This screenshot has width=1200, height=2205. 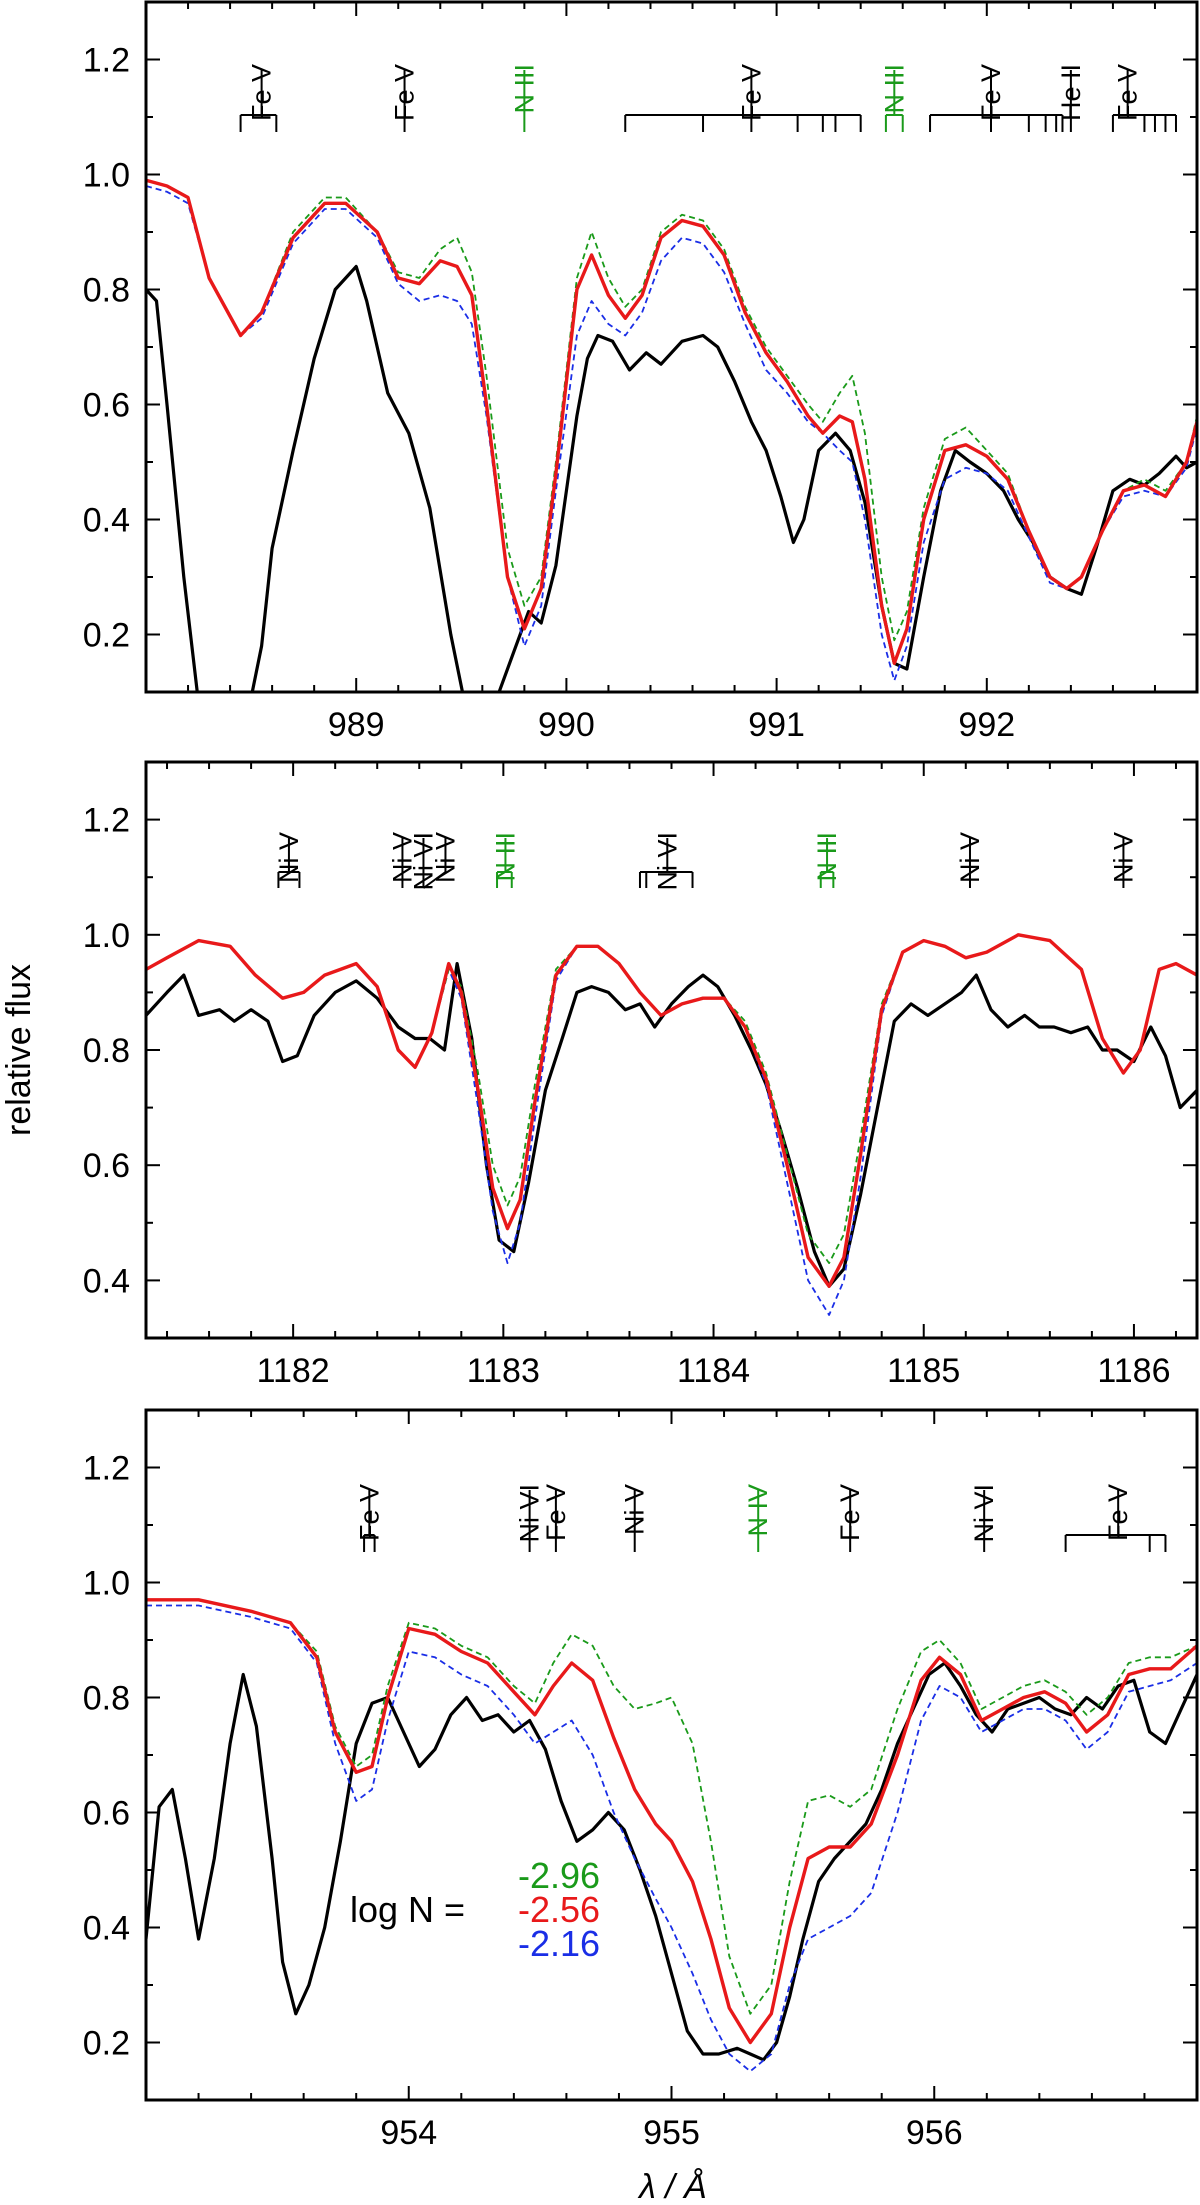 I want to click on x-tick-label: 1186, so click(x=1133, y=1371).